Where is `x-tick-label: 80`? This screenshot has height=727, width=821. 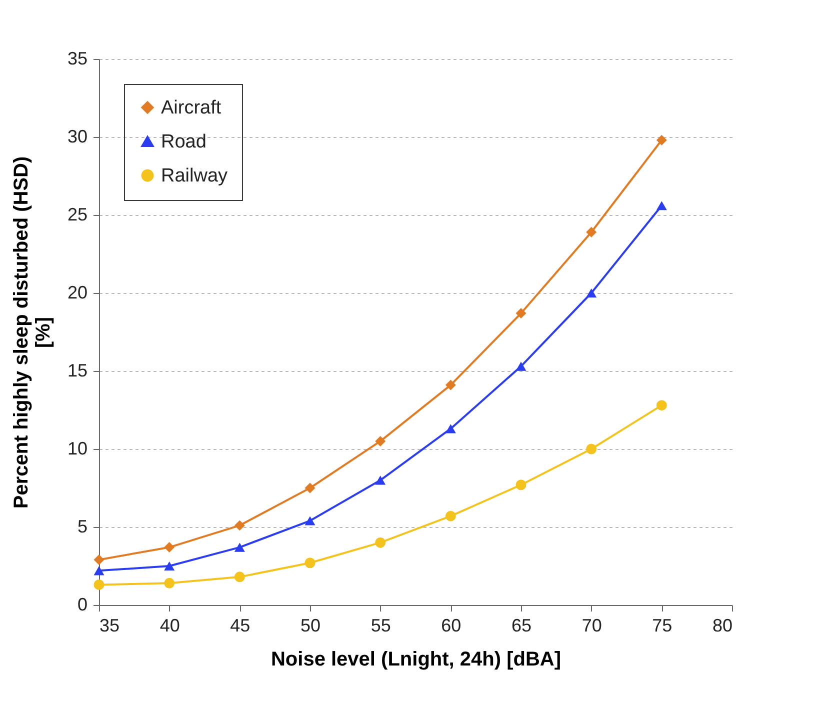 x-tick-label: 80 is located at coordinates (722, 626).